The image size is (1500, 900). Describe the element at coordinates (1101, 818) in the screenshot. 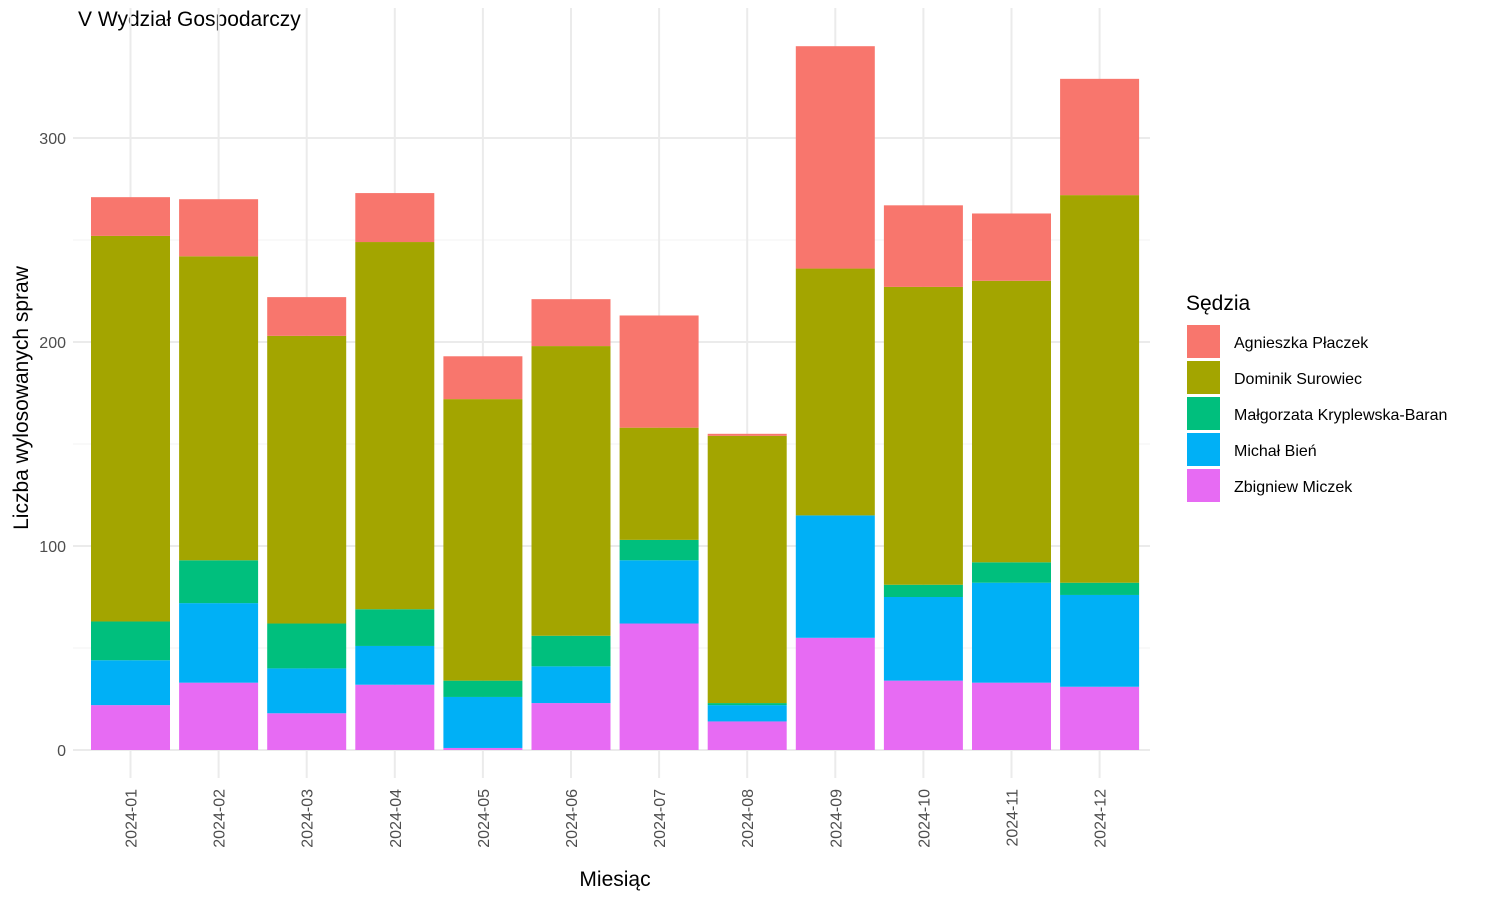

I see `x-tick-label: 2024-12` at that location.